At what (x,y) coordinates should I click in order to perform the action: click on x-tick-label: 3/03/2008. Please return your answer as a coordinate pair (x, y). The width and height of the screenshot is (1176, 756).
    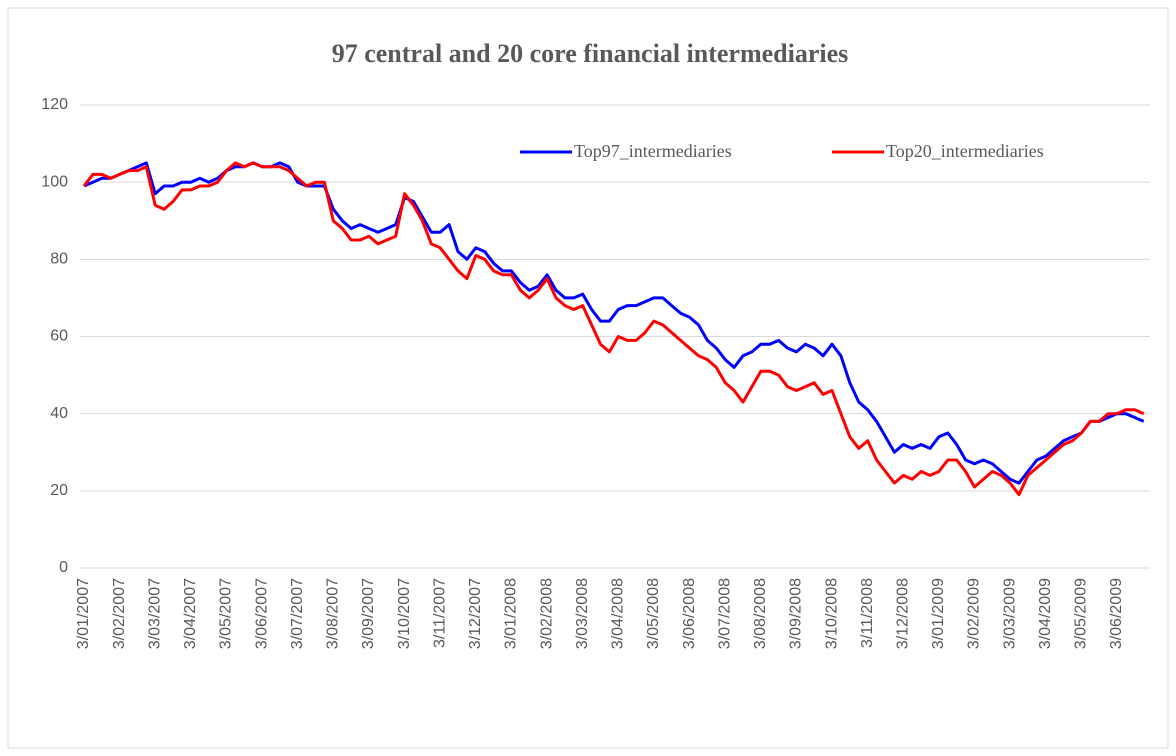
    Looking at the image, I should click on (582, 613).